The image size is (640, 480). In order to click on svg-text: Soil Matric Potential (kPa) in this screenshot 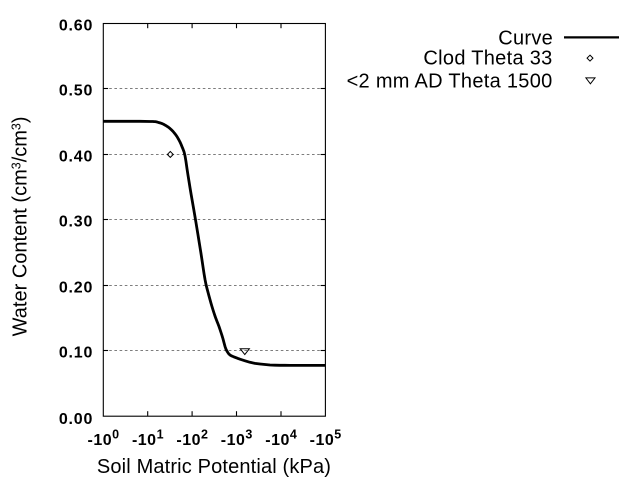, I will do `click(214, 467)`.